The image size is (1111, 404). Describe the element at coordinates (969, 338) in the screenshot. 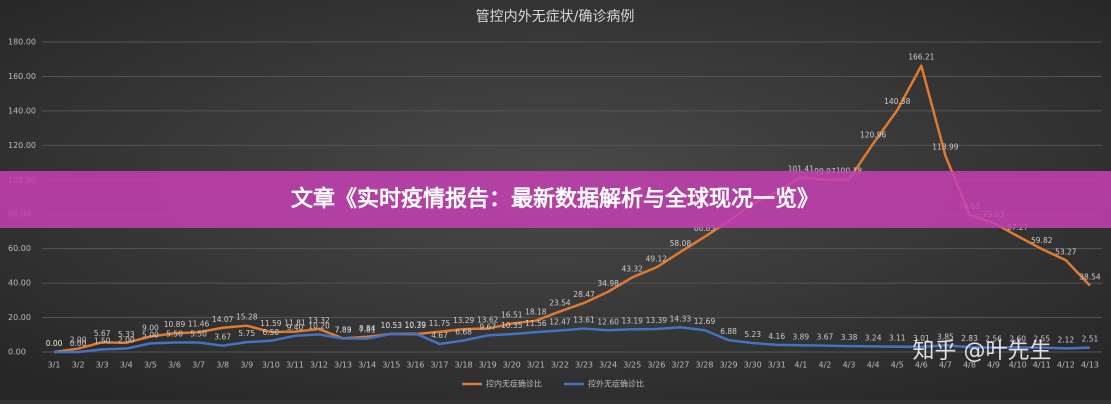

I see `data-label: 2.83` at that location.